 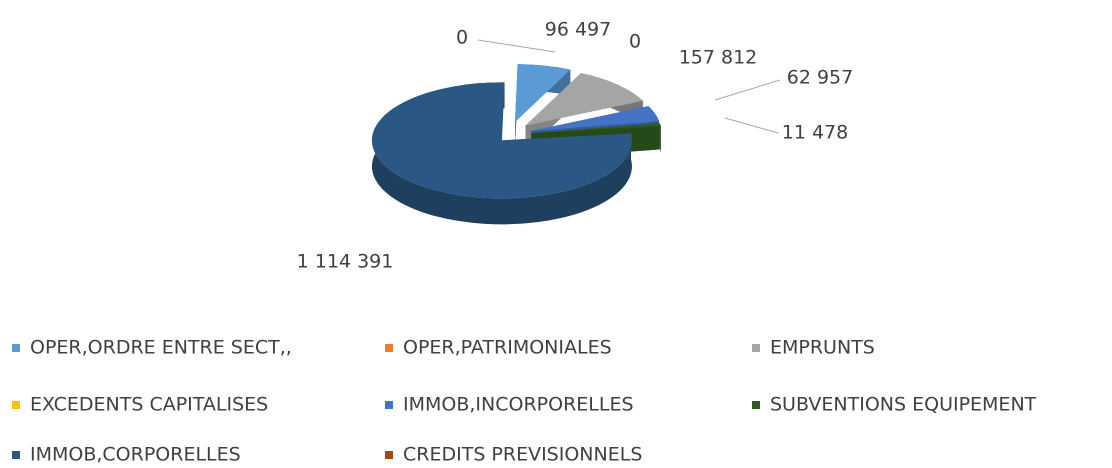 I want to click on legend-label: OPER,ORDRE ENTRE SECT,,, so click(x=161, y=348).